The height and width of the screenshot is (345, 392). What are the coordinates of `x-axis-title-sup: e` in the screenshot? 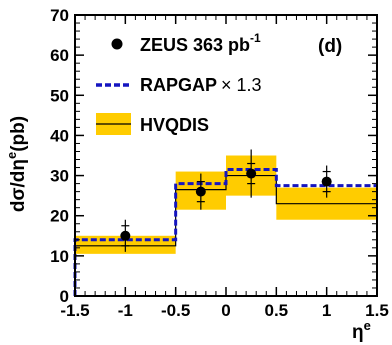 It's located at (367, 325).